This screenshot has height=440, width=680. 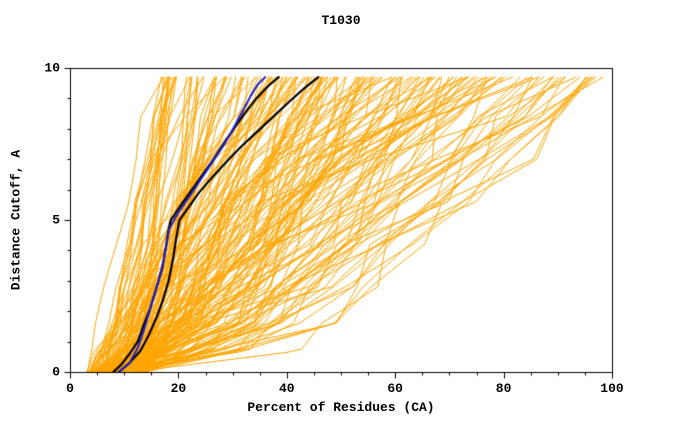 I want to click on x-axis-label: Percent of Residues (CA), so click(x=341, y=407).